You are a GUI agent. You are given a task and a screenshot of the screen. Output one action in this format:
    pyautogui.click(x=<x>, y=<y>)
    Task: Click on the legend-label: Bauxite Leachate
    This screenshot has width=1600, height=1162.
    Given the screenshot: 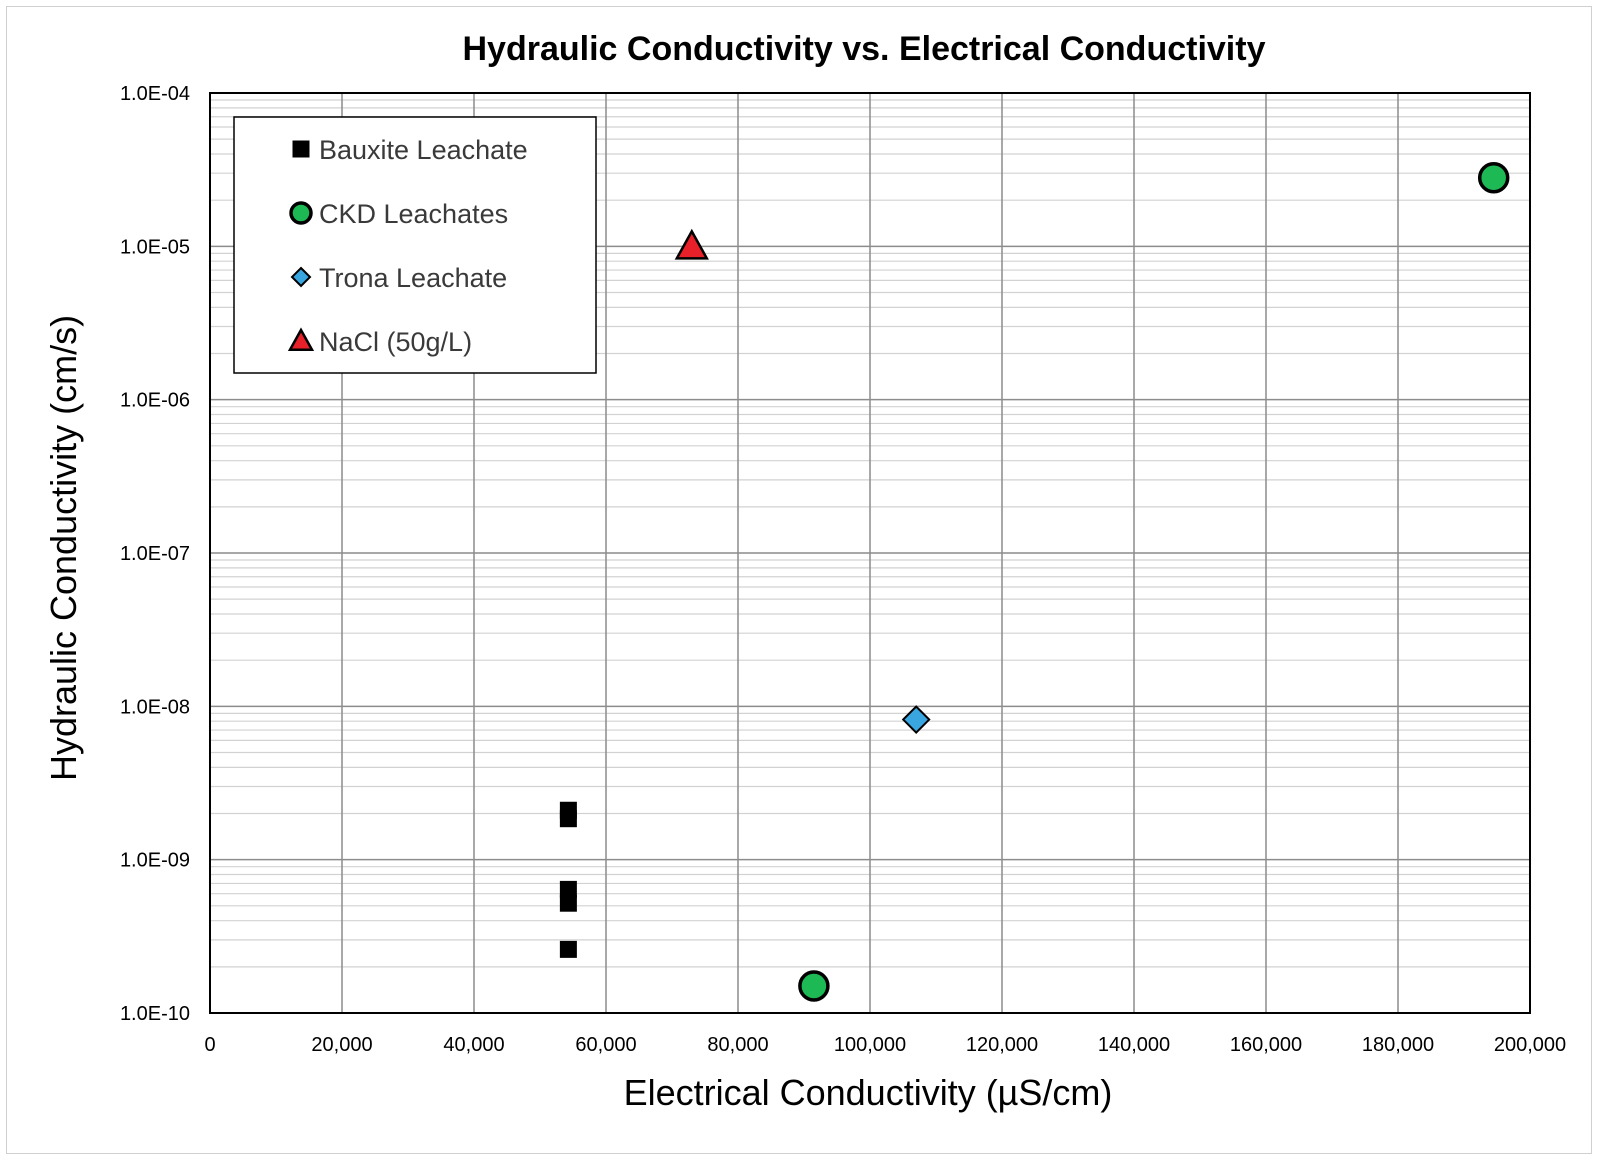 What is the action you would take?
    pyautogui.click(x=423, y=150)
    